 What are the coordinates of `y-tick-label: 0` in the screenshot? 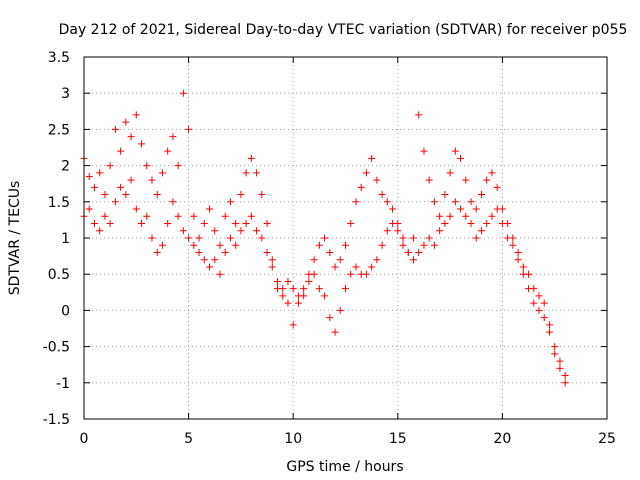 It's located at (65, 311).